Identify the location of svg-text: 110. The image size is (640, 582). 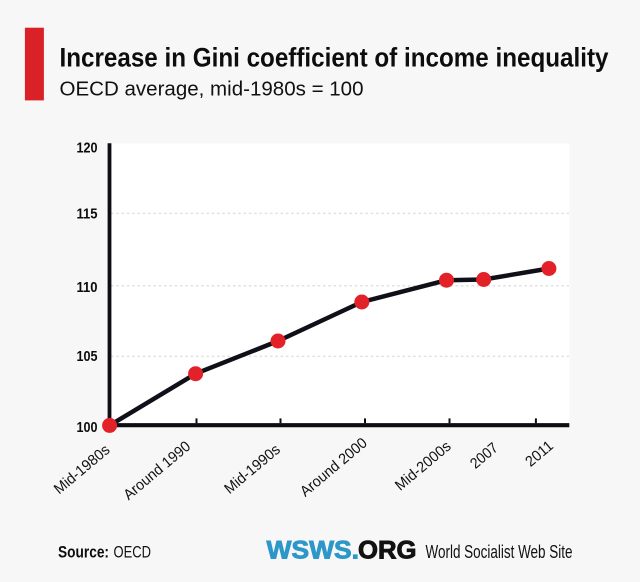
(87, 287).